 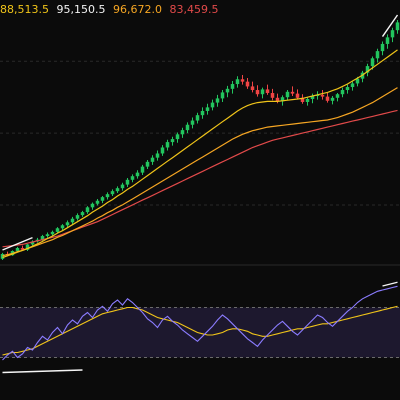 What do you see at coordinates (390, 25) in the screenshot?
I see `price-trendline-right` at bounding box center [390, 25].